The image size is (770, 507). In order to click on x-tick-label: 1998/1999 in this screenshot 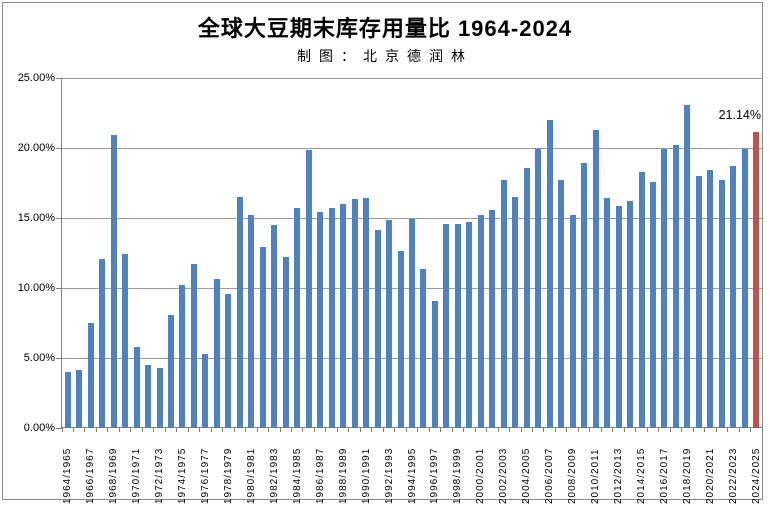, I will do `click(458, 475)`.